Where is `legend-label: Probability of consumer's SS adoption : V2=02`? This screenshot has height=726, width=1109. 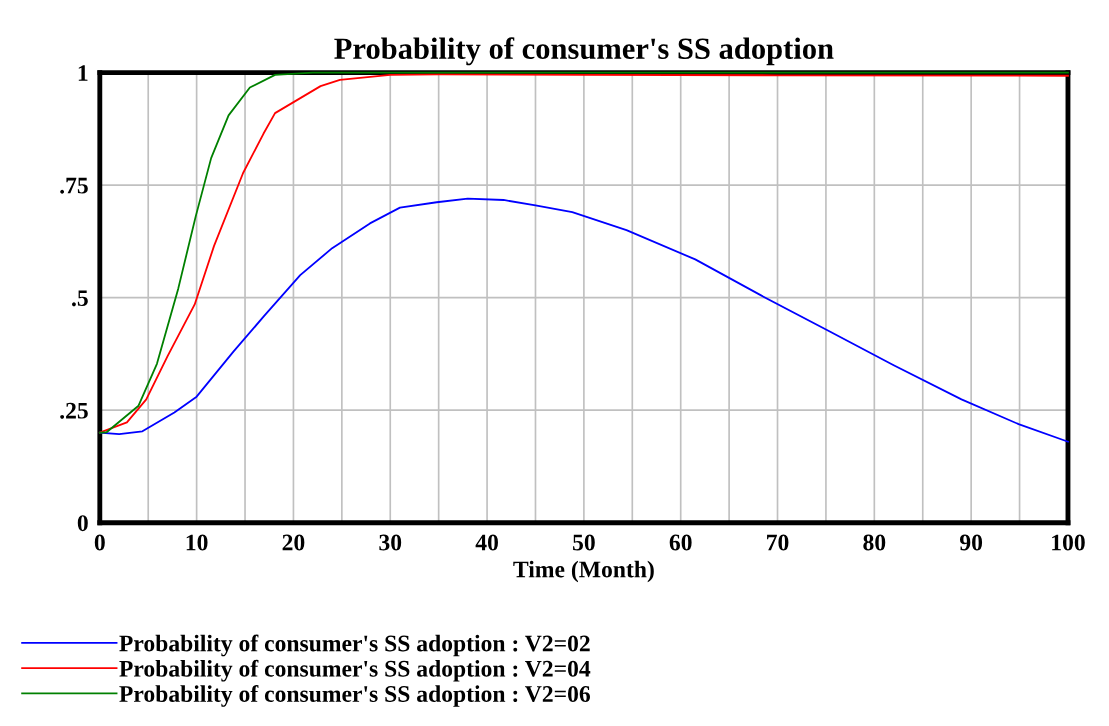 legend-label: Probability of consumer's SS adoption : V2=02 is located at coordinates (354, 645).